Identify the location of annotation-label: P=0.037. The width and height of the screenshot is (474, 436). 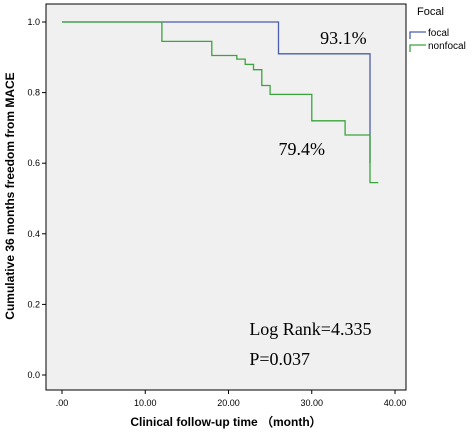
(279, 359).